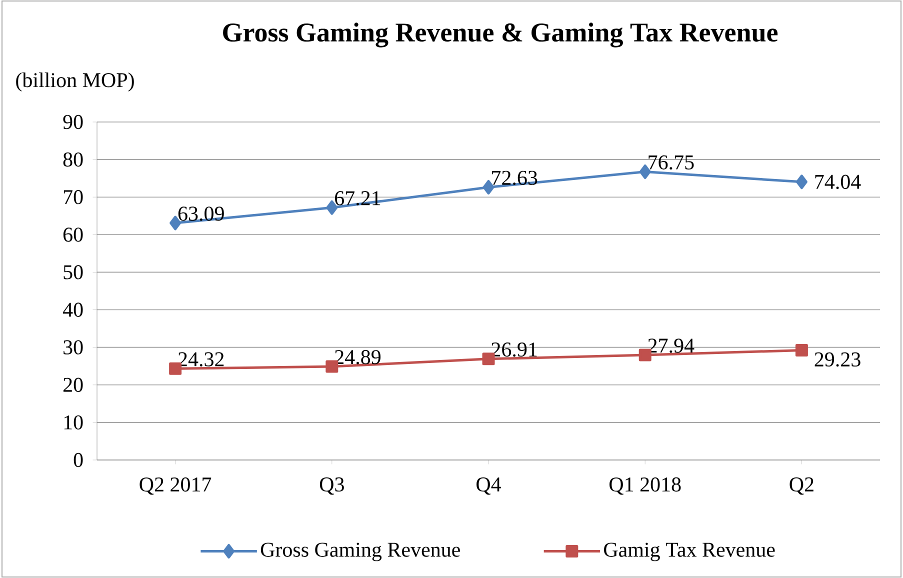 The height and width of the screenshot is (578, 903). Describe the element at coordinates (515, 178) in the screenshot. I see `data-label: 72.63` at that location.